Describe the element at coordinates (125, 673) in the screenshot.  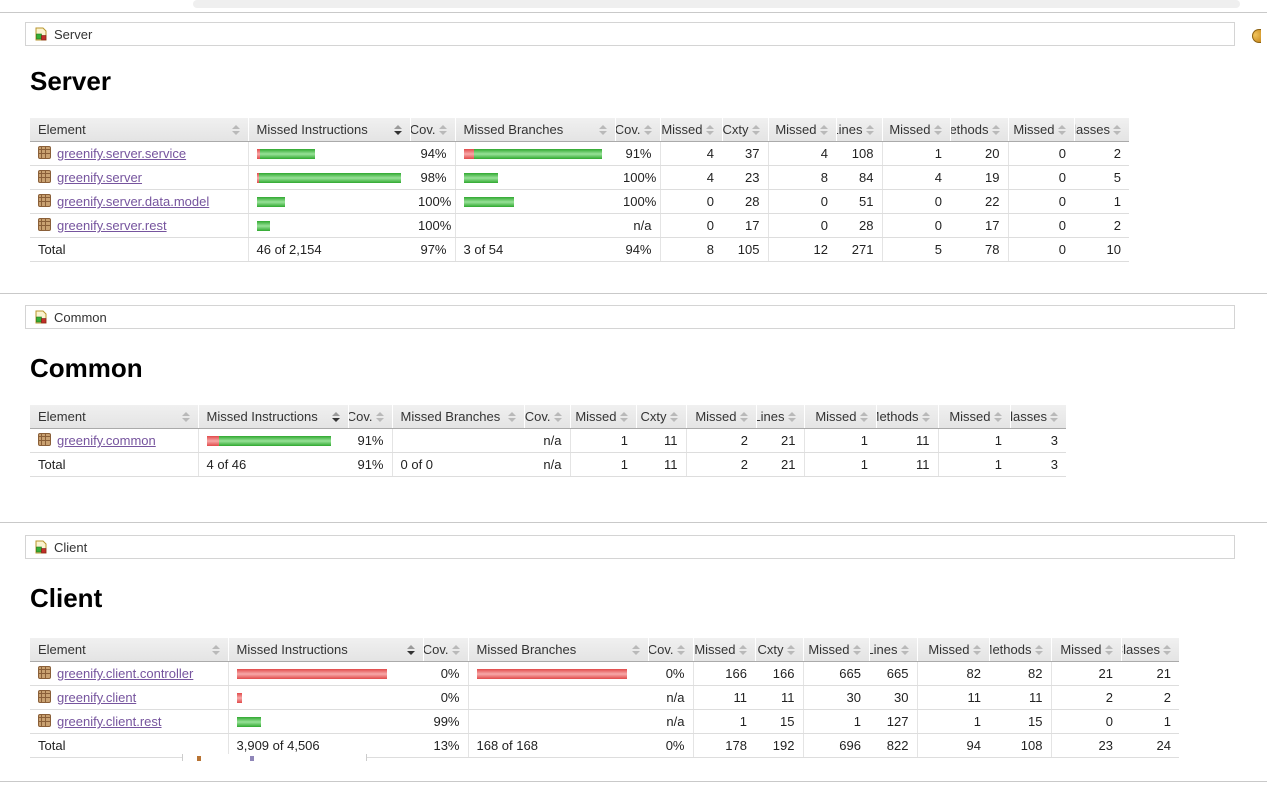
I see `package-link: greenify.client.controller` at that location.